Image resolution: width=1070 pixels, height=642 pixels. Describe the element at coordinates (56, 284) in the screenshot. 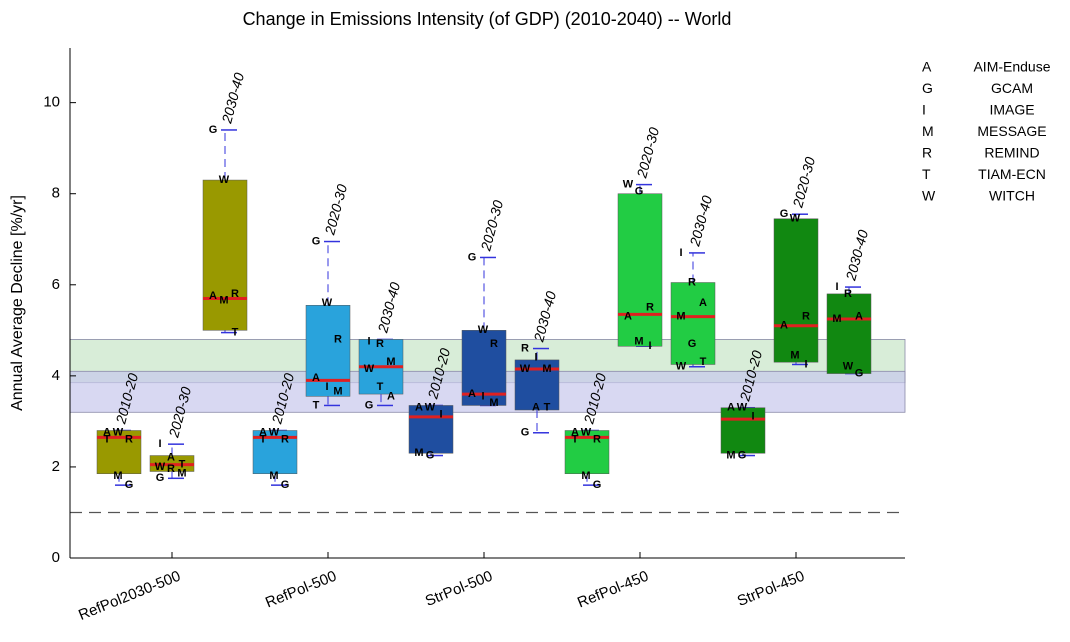

I see `y-tick-label: 6` at that location.